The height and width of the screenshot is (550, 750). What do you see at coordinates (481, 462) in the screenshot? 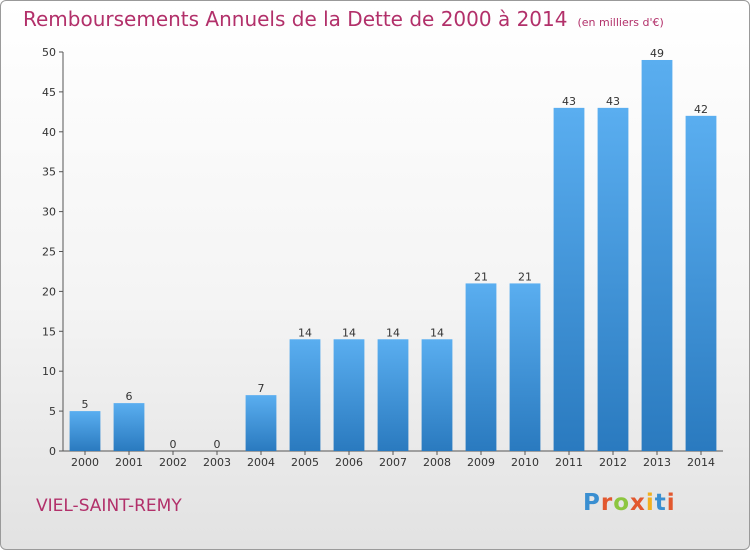
I see `x-tick-label: 2009` at bounding box center [481, 462].